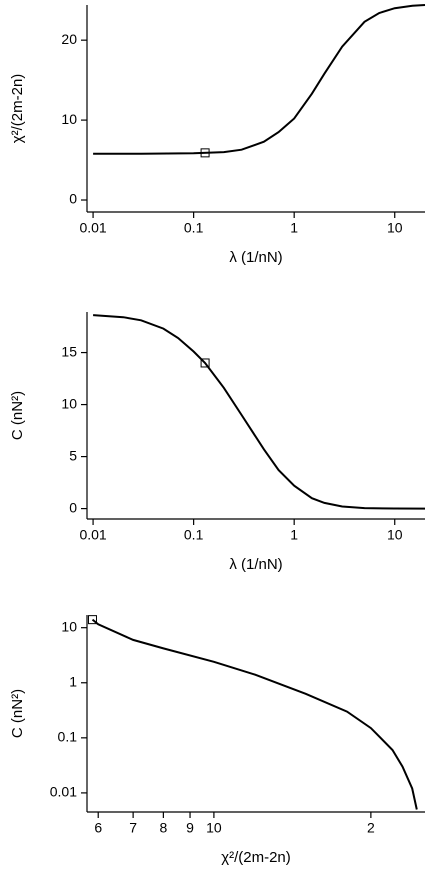  Describe the element at coordinates (69, 351) in the screenshot. I see `y-tick-label: 15` at that location.